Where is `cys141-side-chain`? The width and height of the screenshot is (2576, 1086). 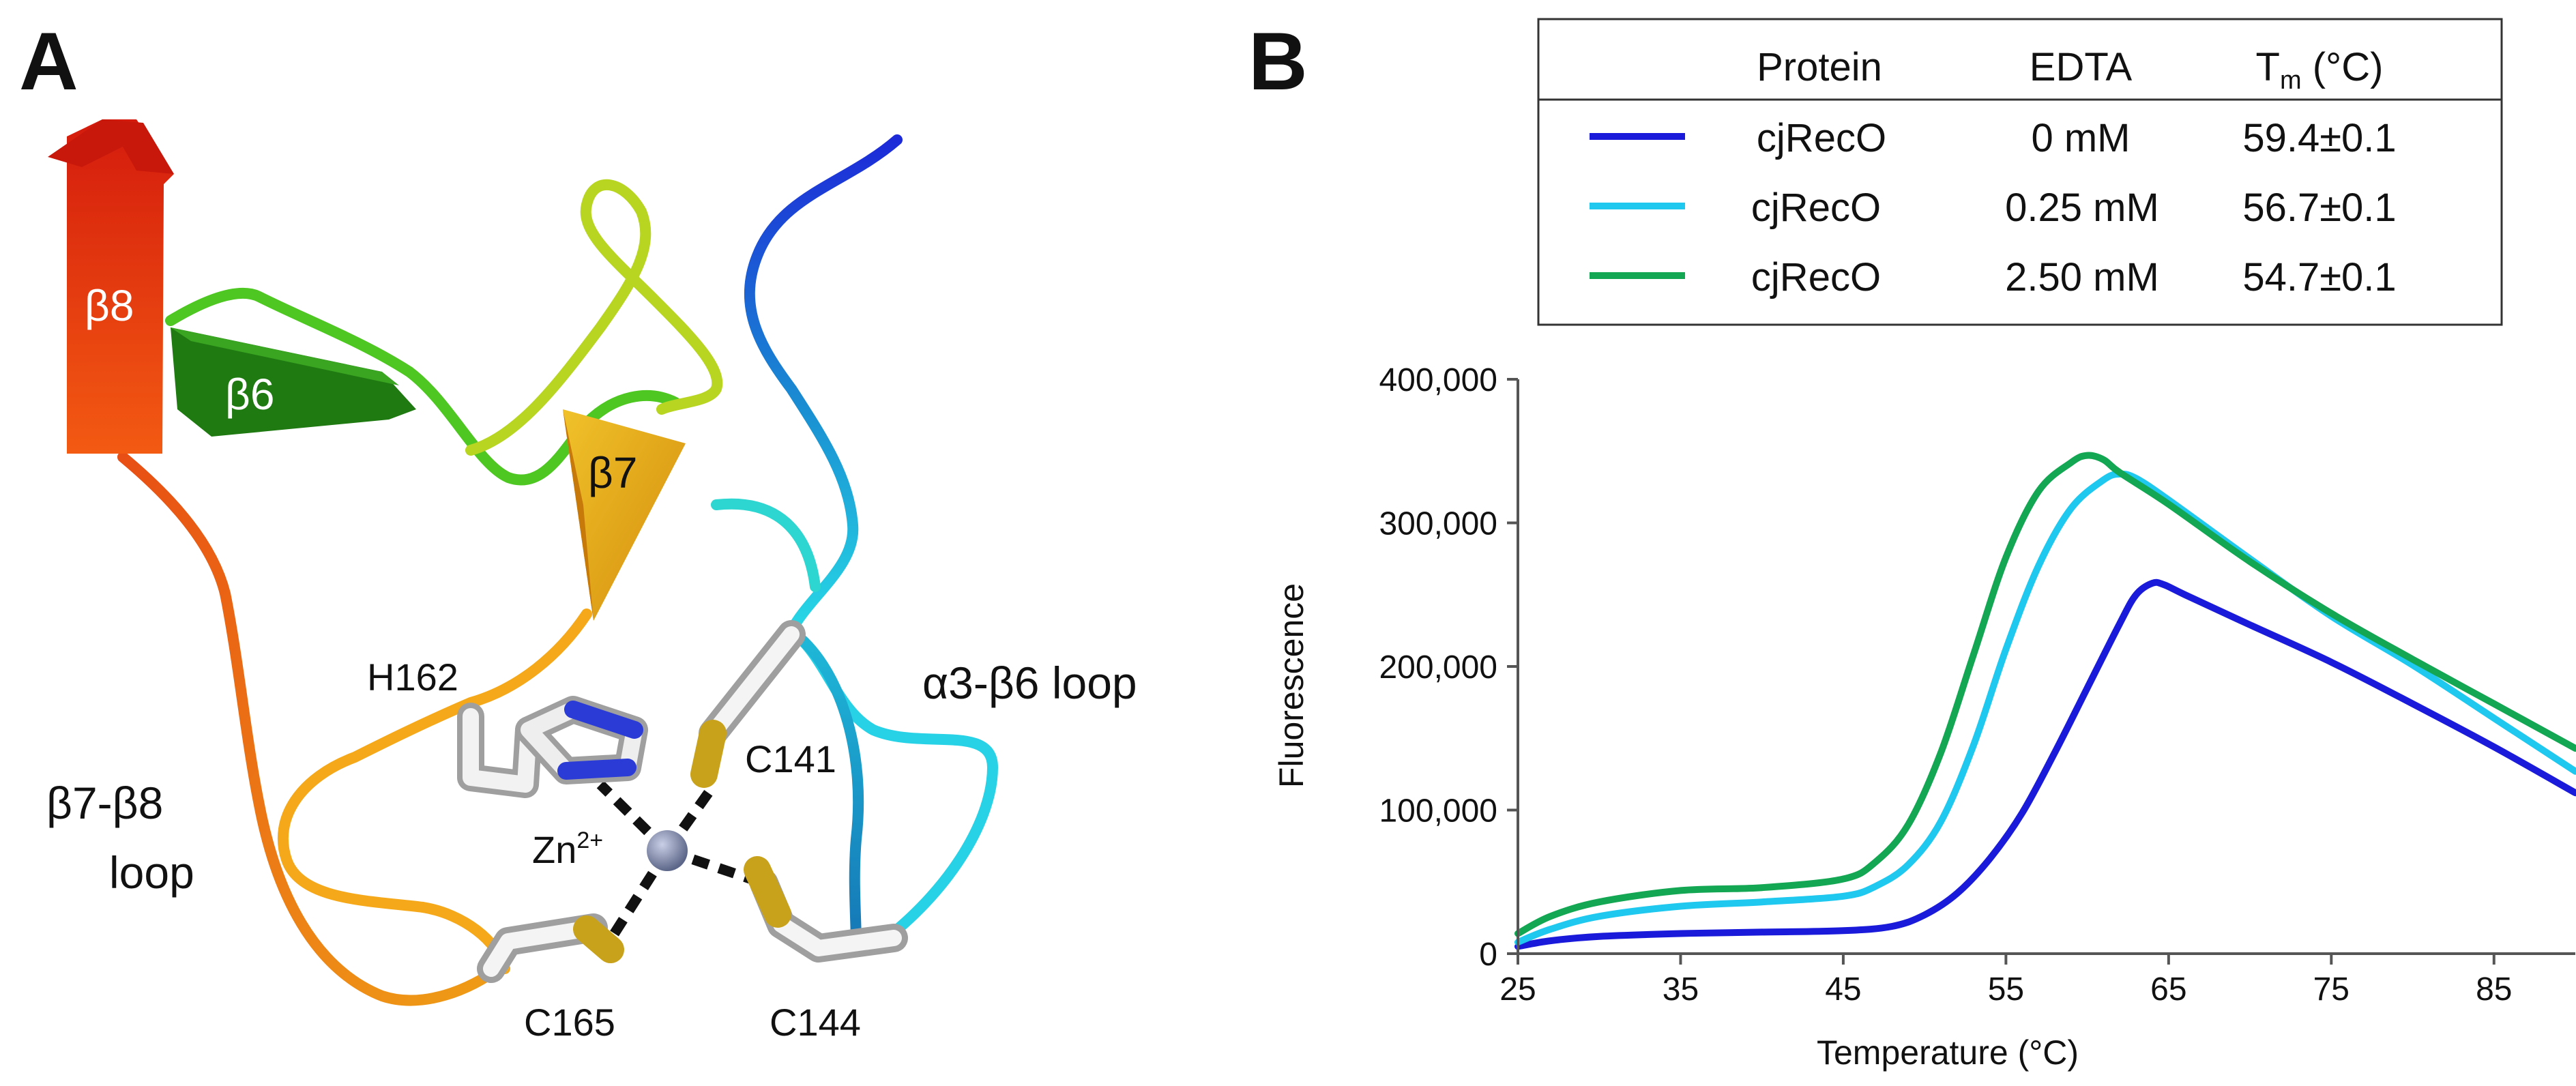
cys141-side-chain is located at coordinates (748, 704).